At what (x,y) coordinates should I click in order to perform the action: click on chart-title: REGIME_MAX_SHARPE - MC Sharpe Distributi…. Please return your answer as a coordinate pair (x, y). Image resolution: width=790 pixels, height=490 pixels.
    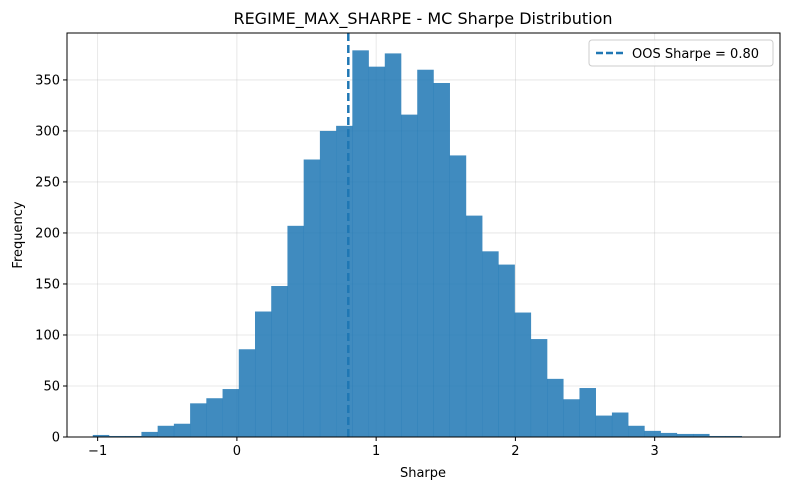
    Looking at the image, I should click on (422, 19).